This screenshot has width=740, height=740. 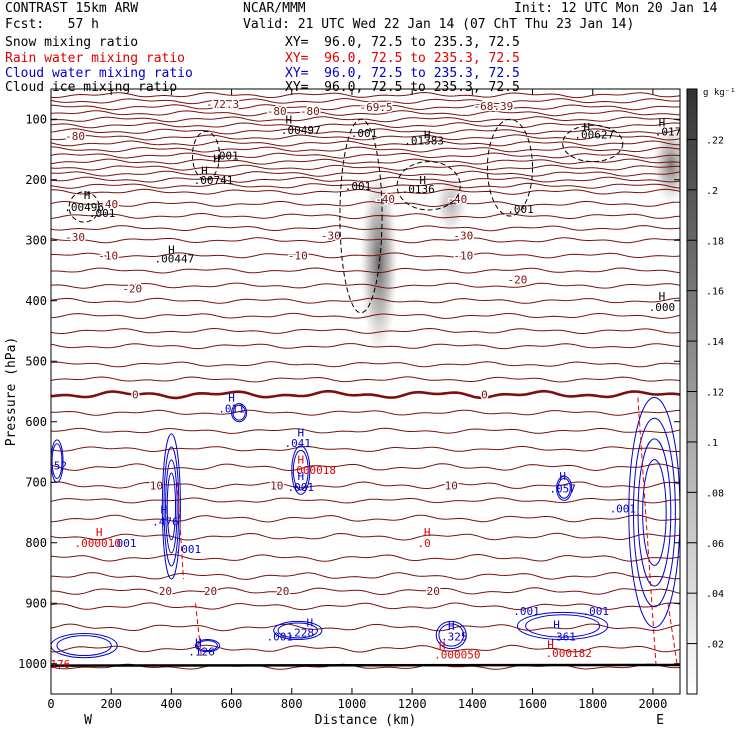 What do you see at coordinates (586, 127) in the screenshot?
I see `high-marker-3: H` at bounding box center [586, 127].